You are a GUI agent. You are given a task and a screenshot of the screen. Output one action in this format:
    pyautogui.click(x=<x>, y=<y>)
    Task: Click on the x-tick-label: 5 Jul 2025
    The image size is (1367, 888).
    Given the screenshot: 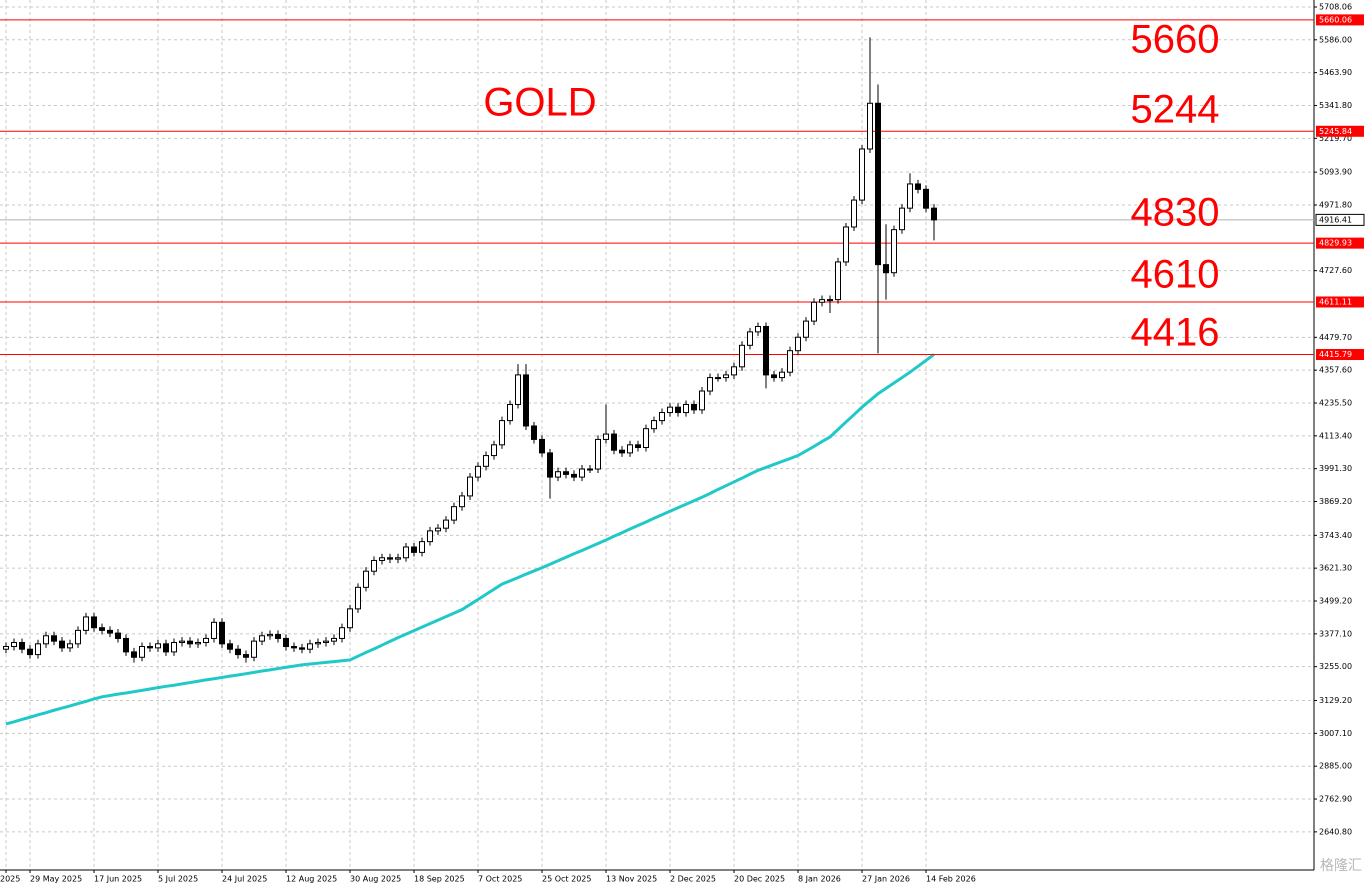 What is the action you would take?
    pyautogui.click(x=178, y=879)
    